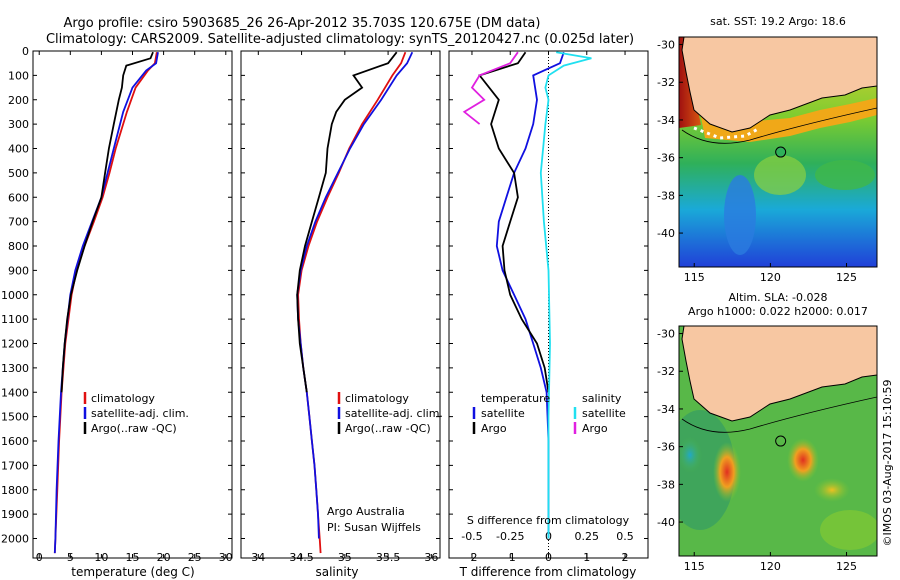 The width and height of the screenshot is (900, 580). I want to click on legend-title-salinity: salinity, so click(602, 398).